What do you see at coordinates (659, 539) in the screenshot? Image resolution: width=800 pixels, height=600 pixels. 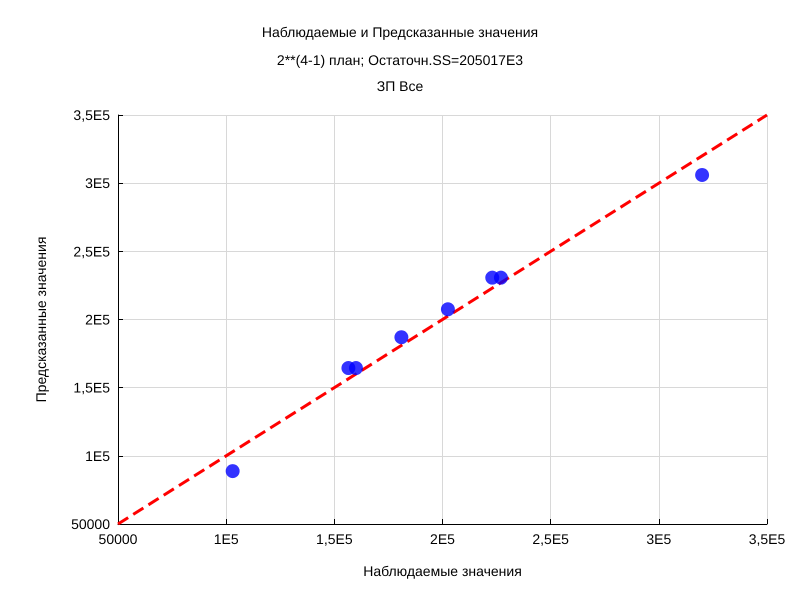 I see `x-tick-label: 3E5` at bounding box center [659, 539].